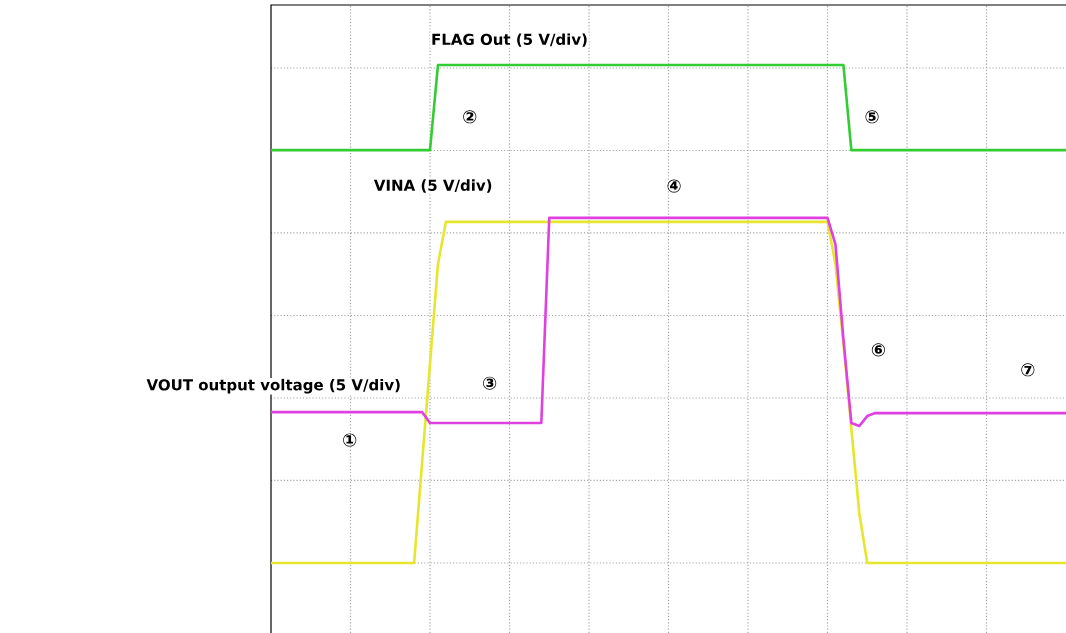  Describe the element at coordinates (872, 117) in the screenshot. I see `annotation: ⑤` at that location.